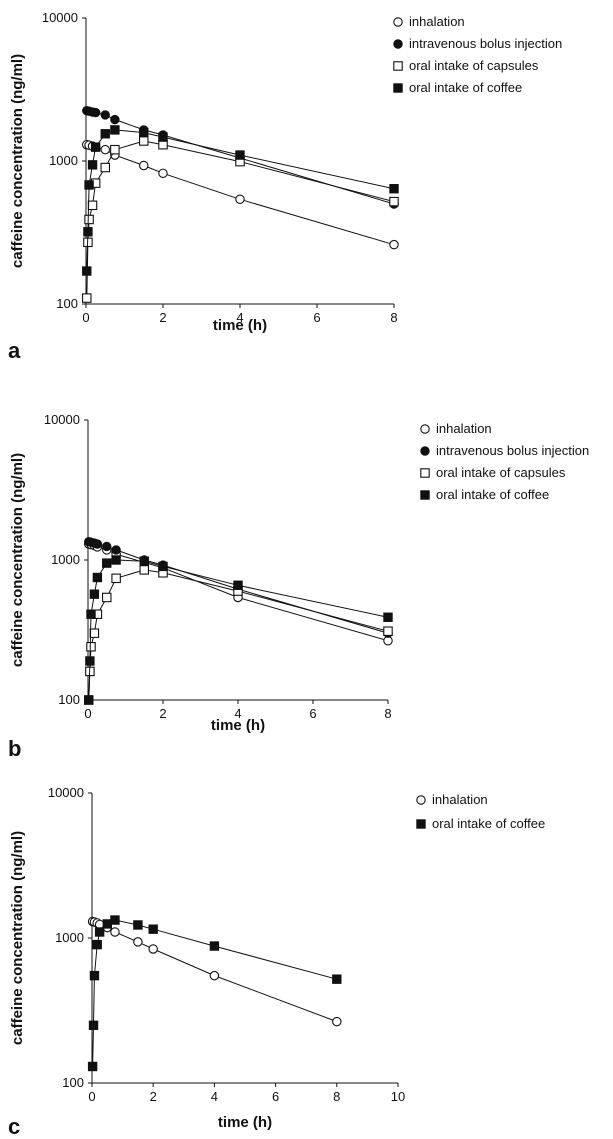 The image size is (613, 1139). What do you see at coordinates (512, 450) in the screenshot?
I see `legend-entry: intravenous bolus injection` at bounding box center [512, 450].